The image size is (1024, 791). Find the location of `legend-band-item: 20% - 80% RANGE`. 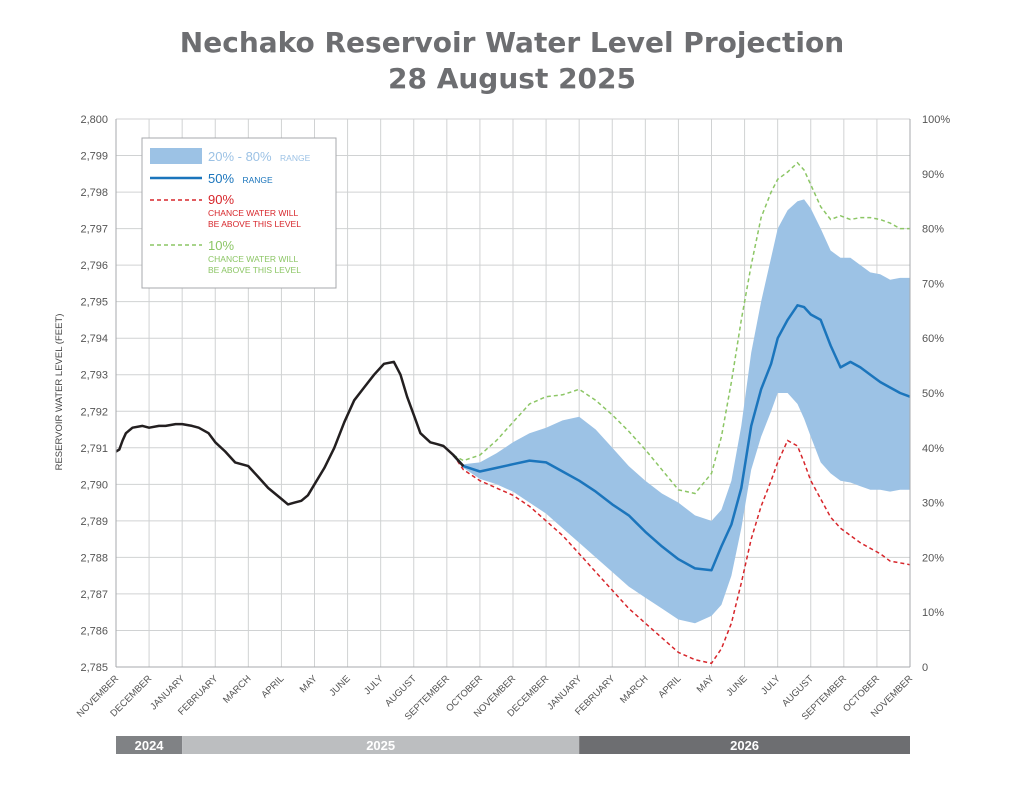

legend-band-item: 20% - 80% RANGE is located at coordinates (259, 156).